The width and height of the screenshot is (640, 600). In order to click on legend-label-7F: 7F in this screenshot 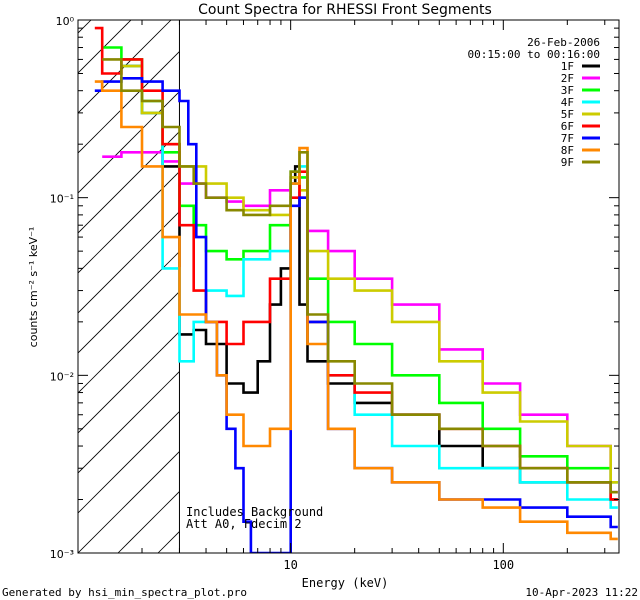, I will do `click(567, 138)`.